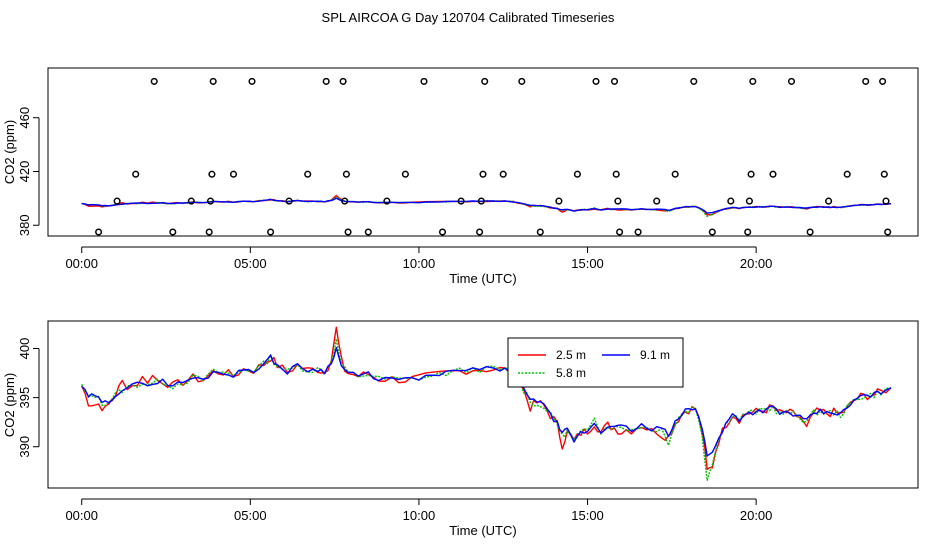  I want to click on bottom-y-tick-label: 395, so click(24, 398).